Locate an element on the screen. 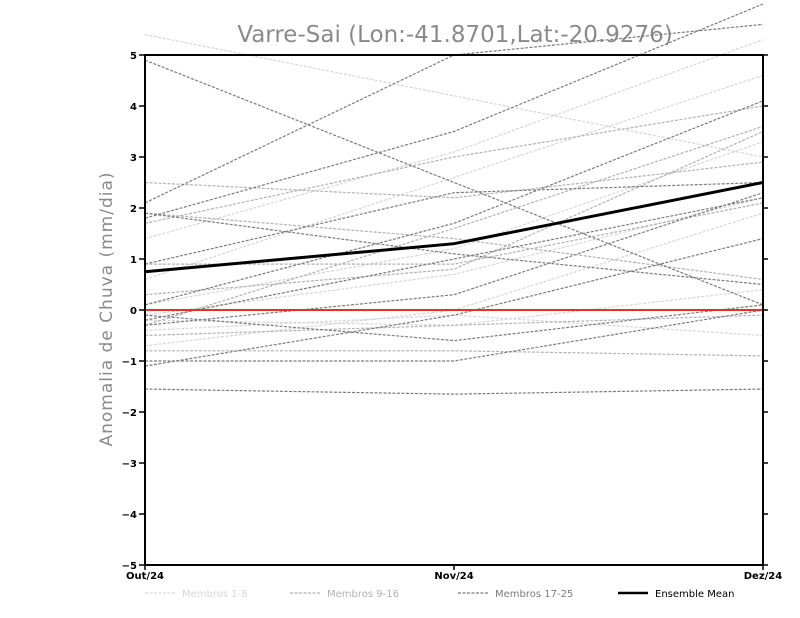  legend-label-3: Membros 17-25 is located at coordinates (534, 594).